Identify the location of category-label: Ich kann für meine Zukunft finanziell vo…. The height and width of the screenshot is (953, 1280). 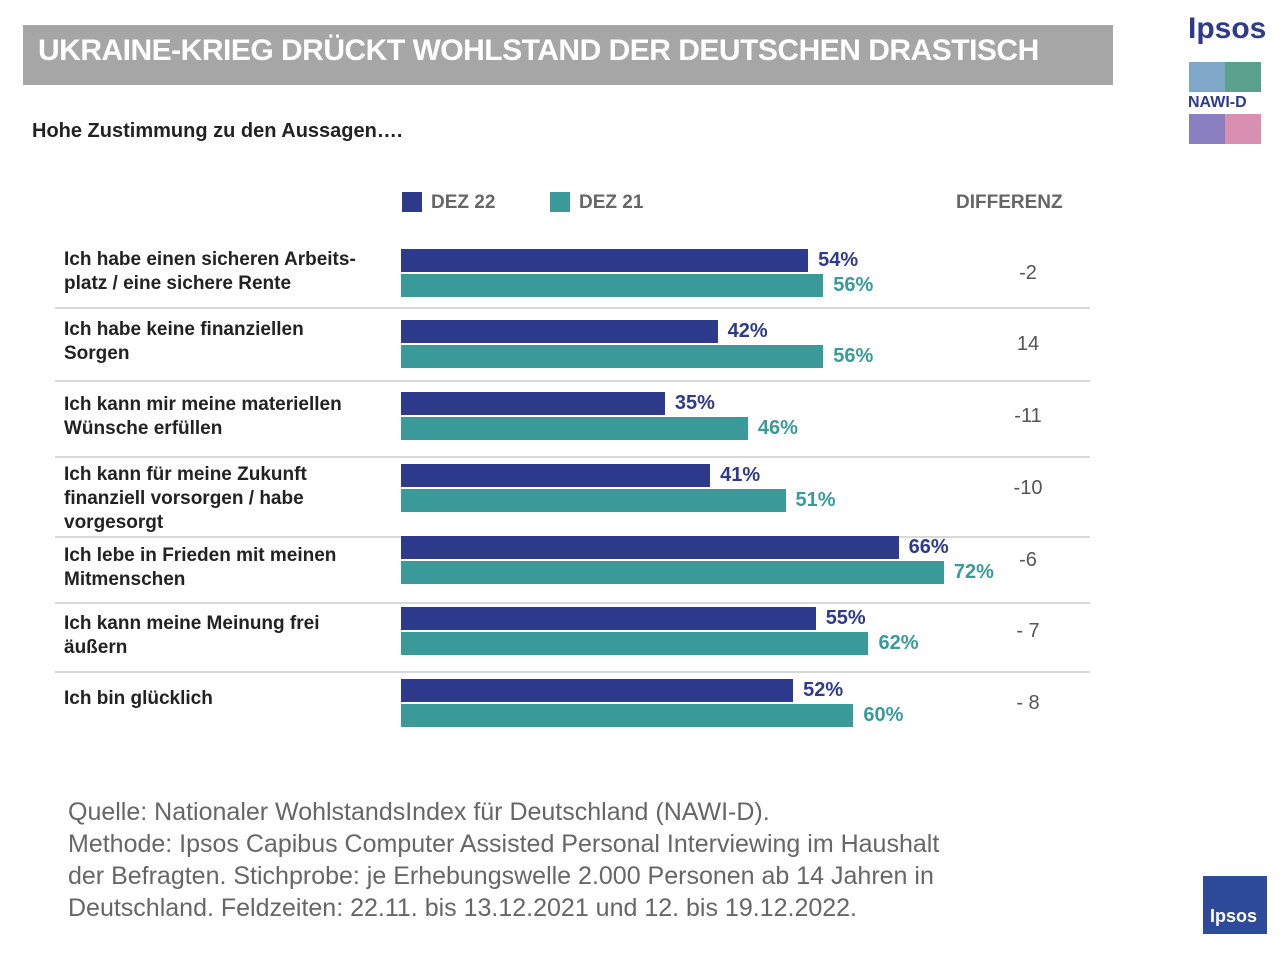
(185, 498).